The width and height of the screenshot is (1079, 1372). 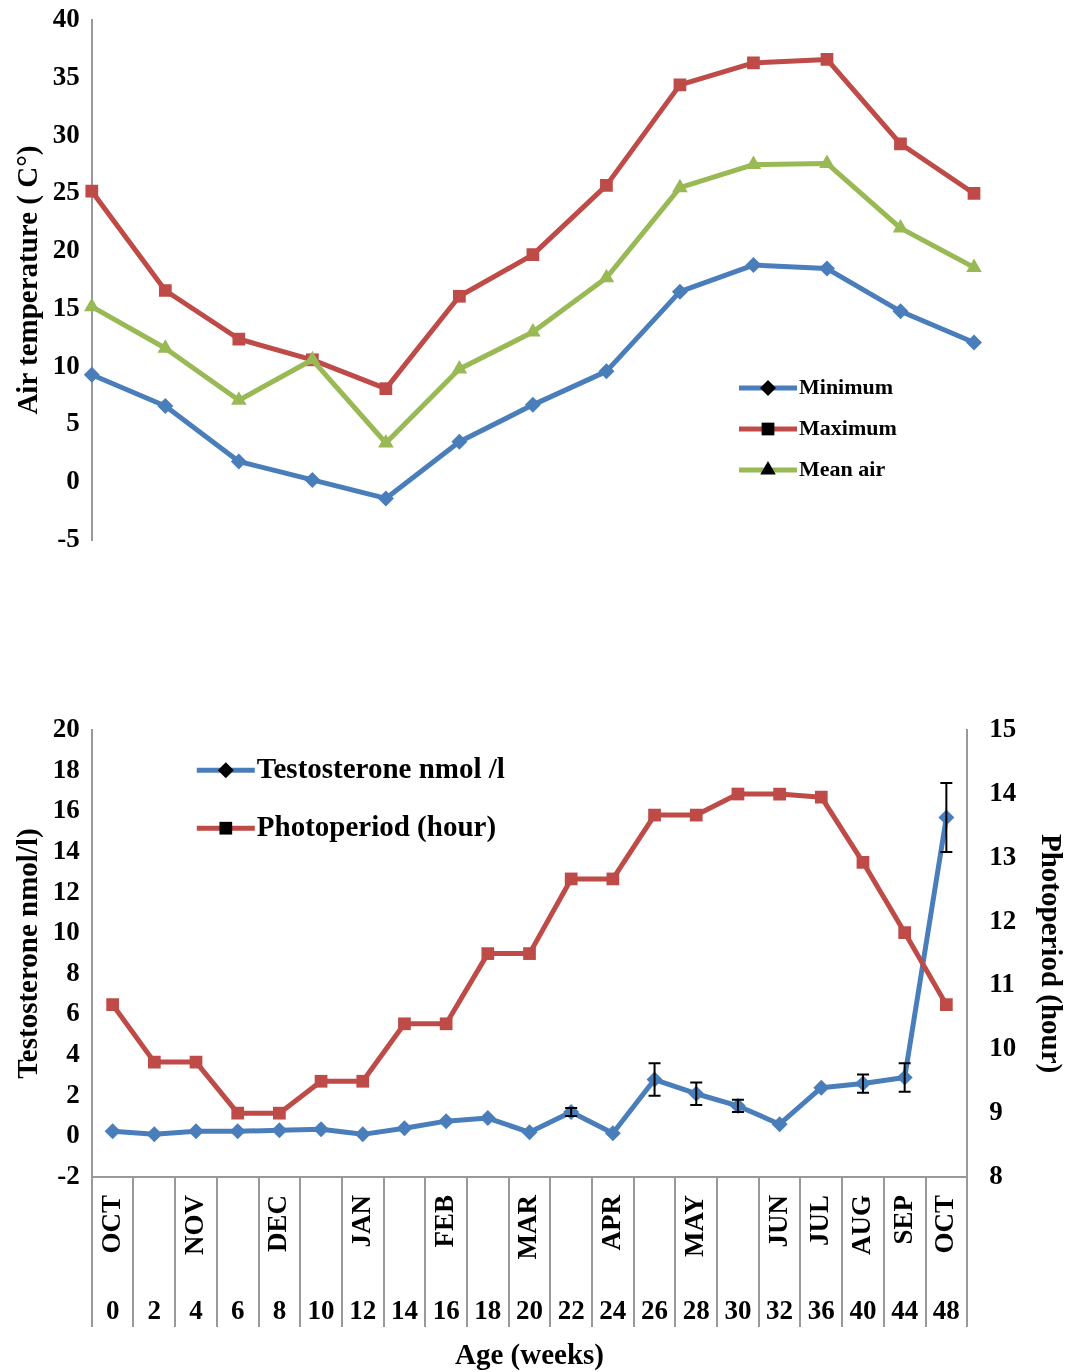 What do you see at coordinates (27, 280) in the screenshot?
I see `y-axis-title: Air temperature ( C°)` at bounding box center [27, 280].